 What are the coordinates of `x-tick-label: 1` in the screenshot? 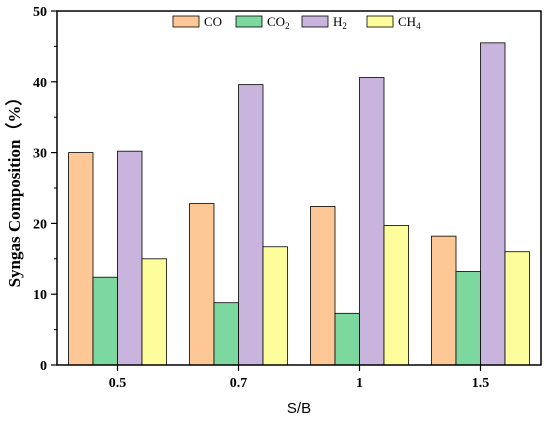 It's located at (359, 383).